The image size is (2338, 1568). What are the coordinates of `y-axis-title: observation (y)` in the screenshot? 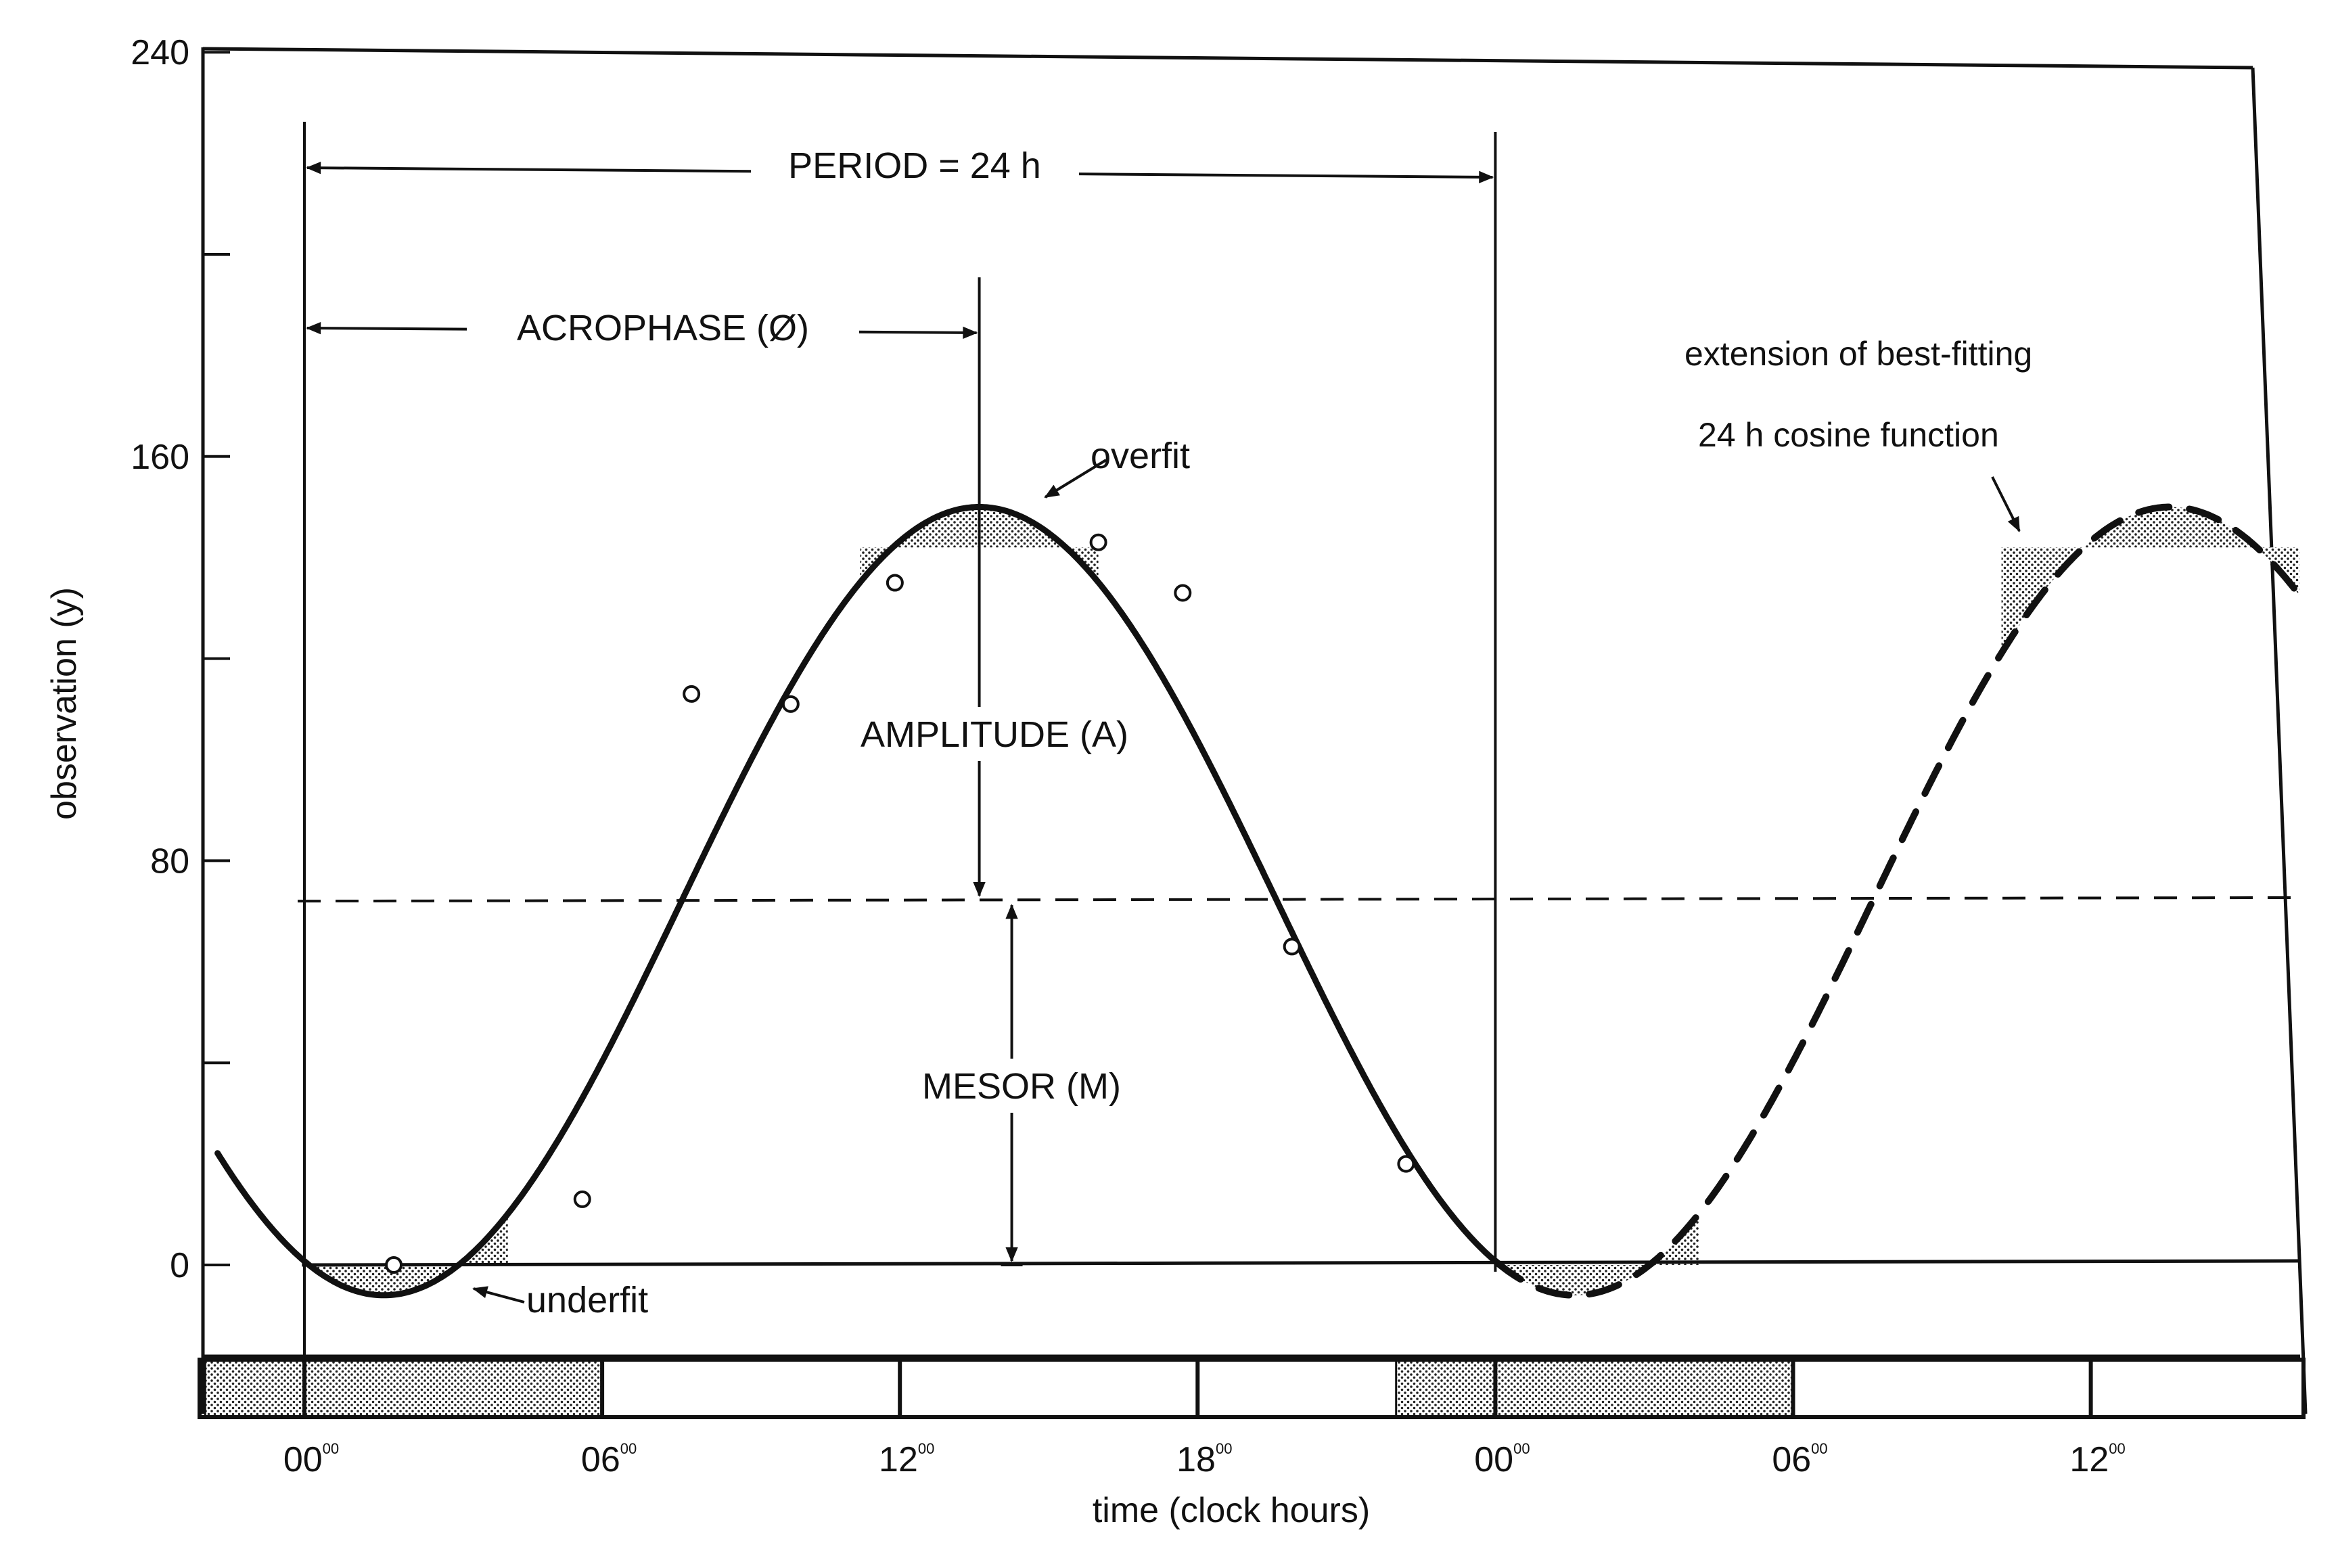 It's located at (64, 704).